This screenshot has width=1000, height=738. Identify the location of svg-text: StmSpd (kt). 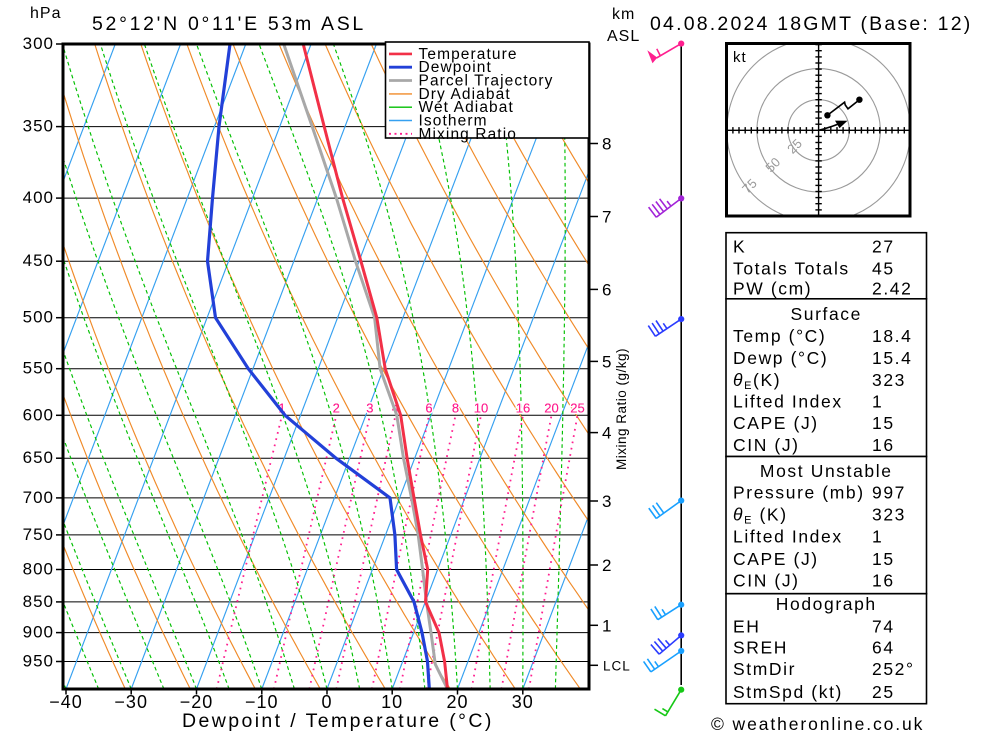
(788, 692).